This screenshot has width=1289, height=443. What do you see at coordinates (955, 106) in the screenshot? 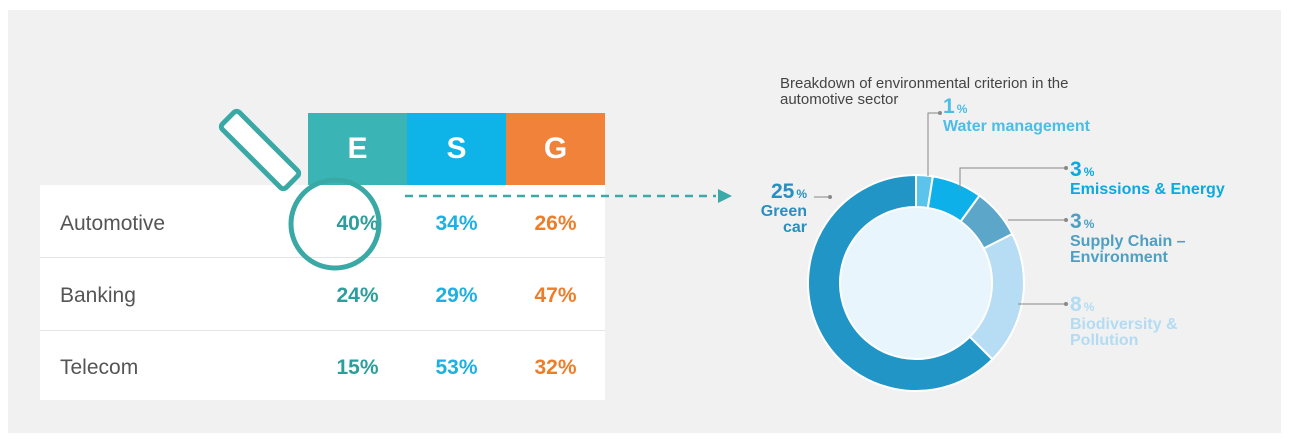
I see `value-label: 1%` at bounding box center [955, 106].